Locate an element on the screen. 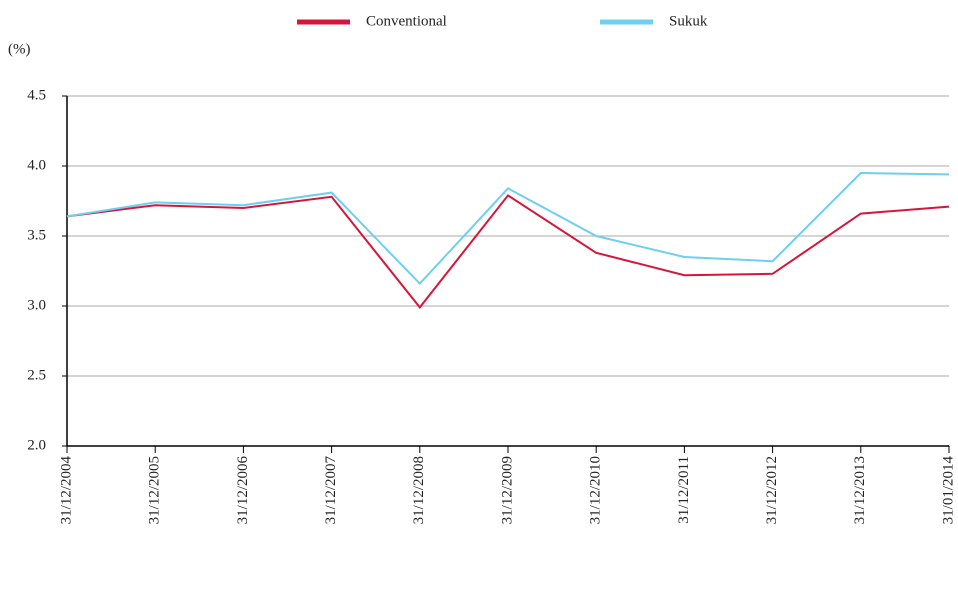 The height and width of the screenshot is (594, 958). y-tick-label: 2.0 is located at coordinates (36, 445).